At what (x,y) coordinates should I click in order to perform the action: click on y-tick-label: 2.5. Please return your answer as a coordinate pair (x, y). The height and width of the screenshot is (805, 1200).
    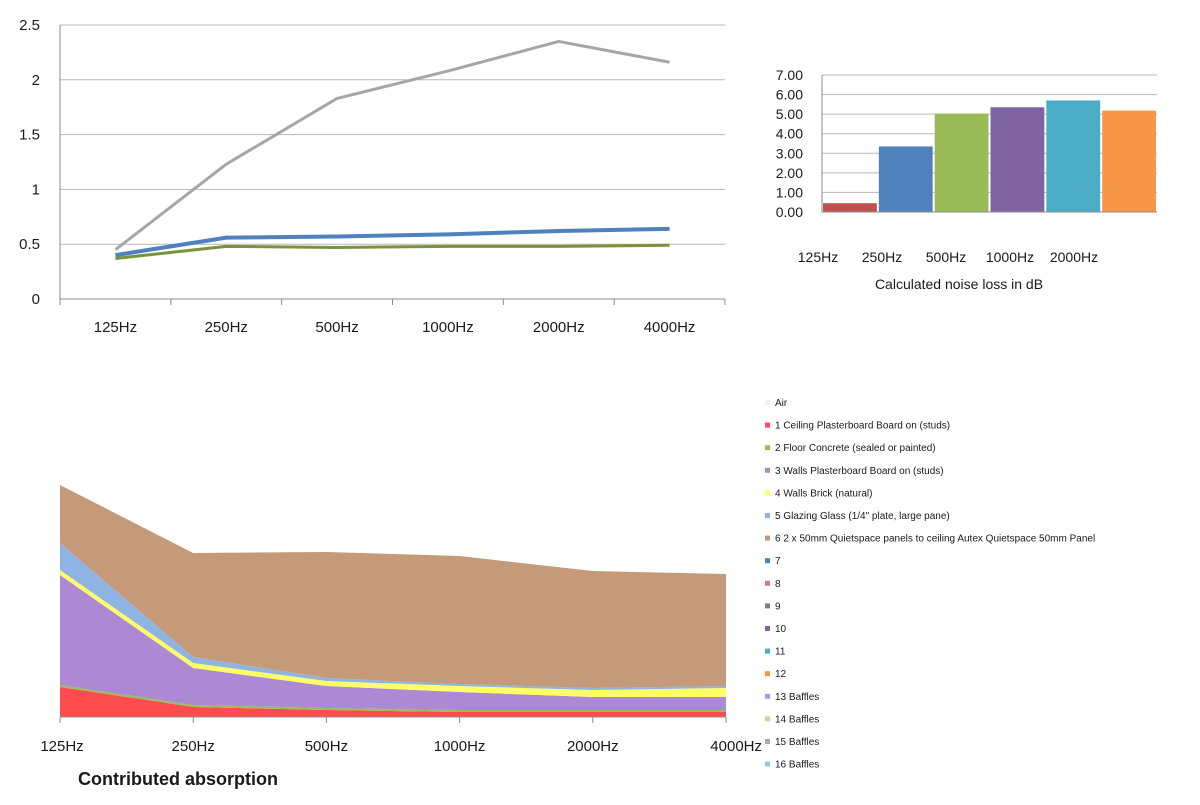
    Looking at the image, I should click on (29, 25).